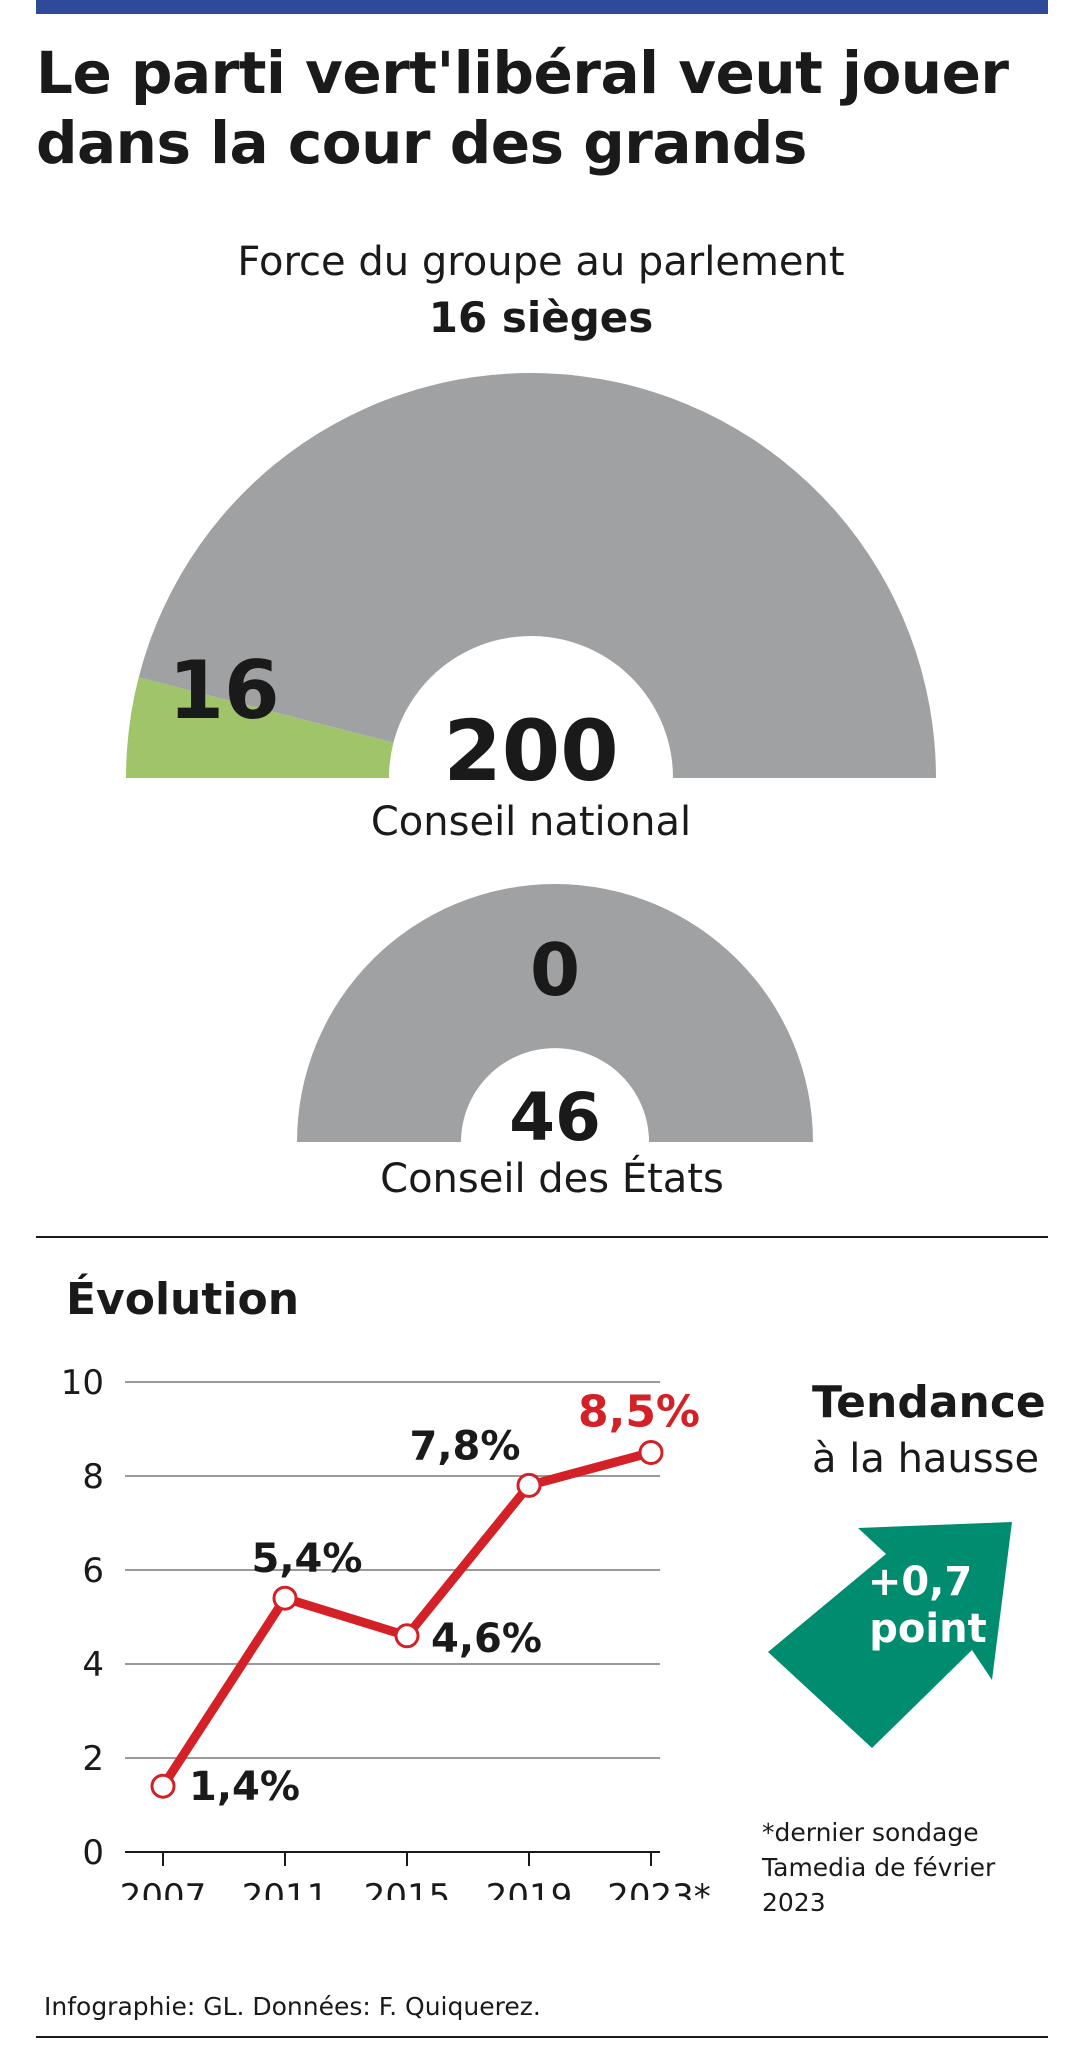  What do you see at coordinates (537, 575) in the screenshot?
I see `conseil-national-other-slice` at bounding box center [537, 575].